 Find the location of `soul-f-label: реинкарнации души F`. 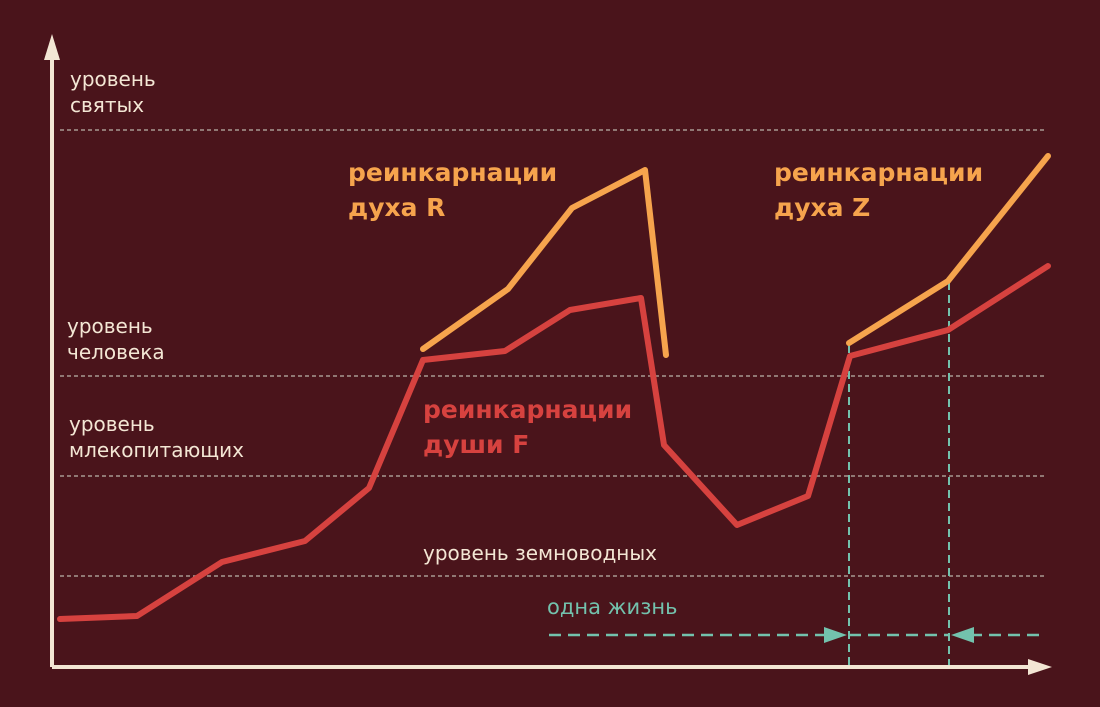

soul-f-label: реинкарнации души F is located at coordinates (528, 427).